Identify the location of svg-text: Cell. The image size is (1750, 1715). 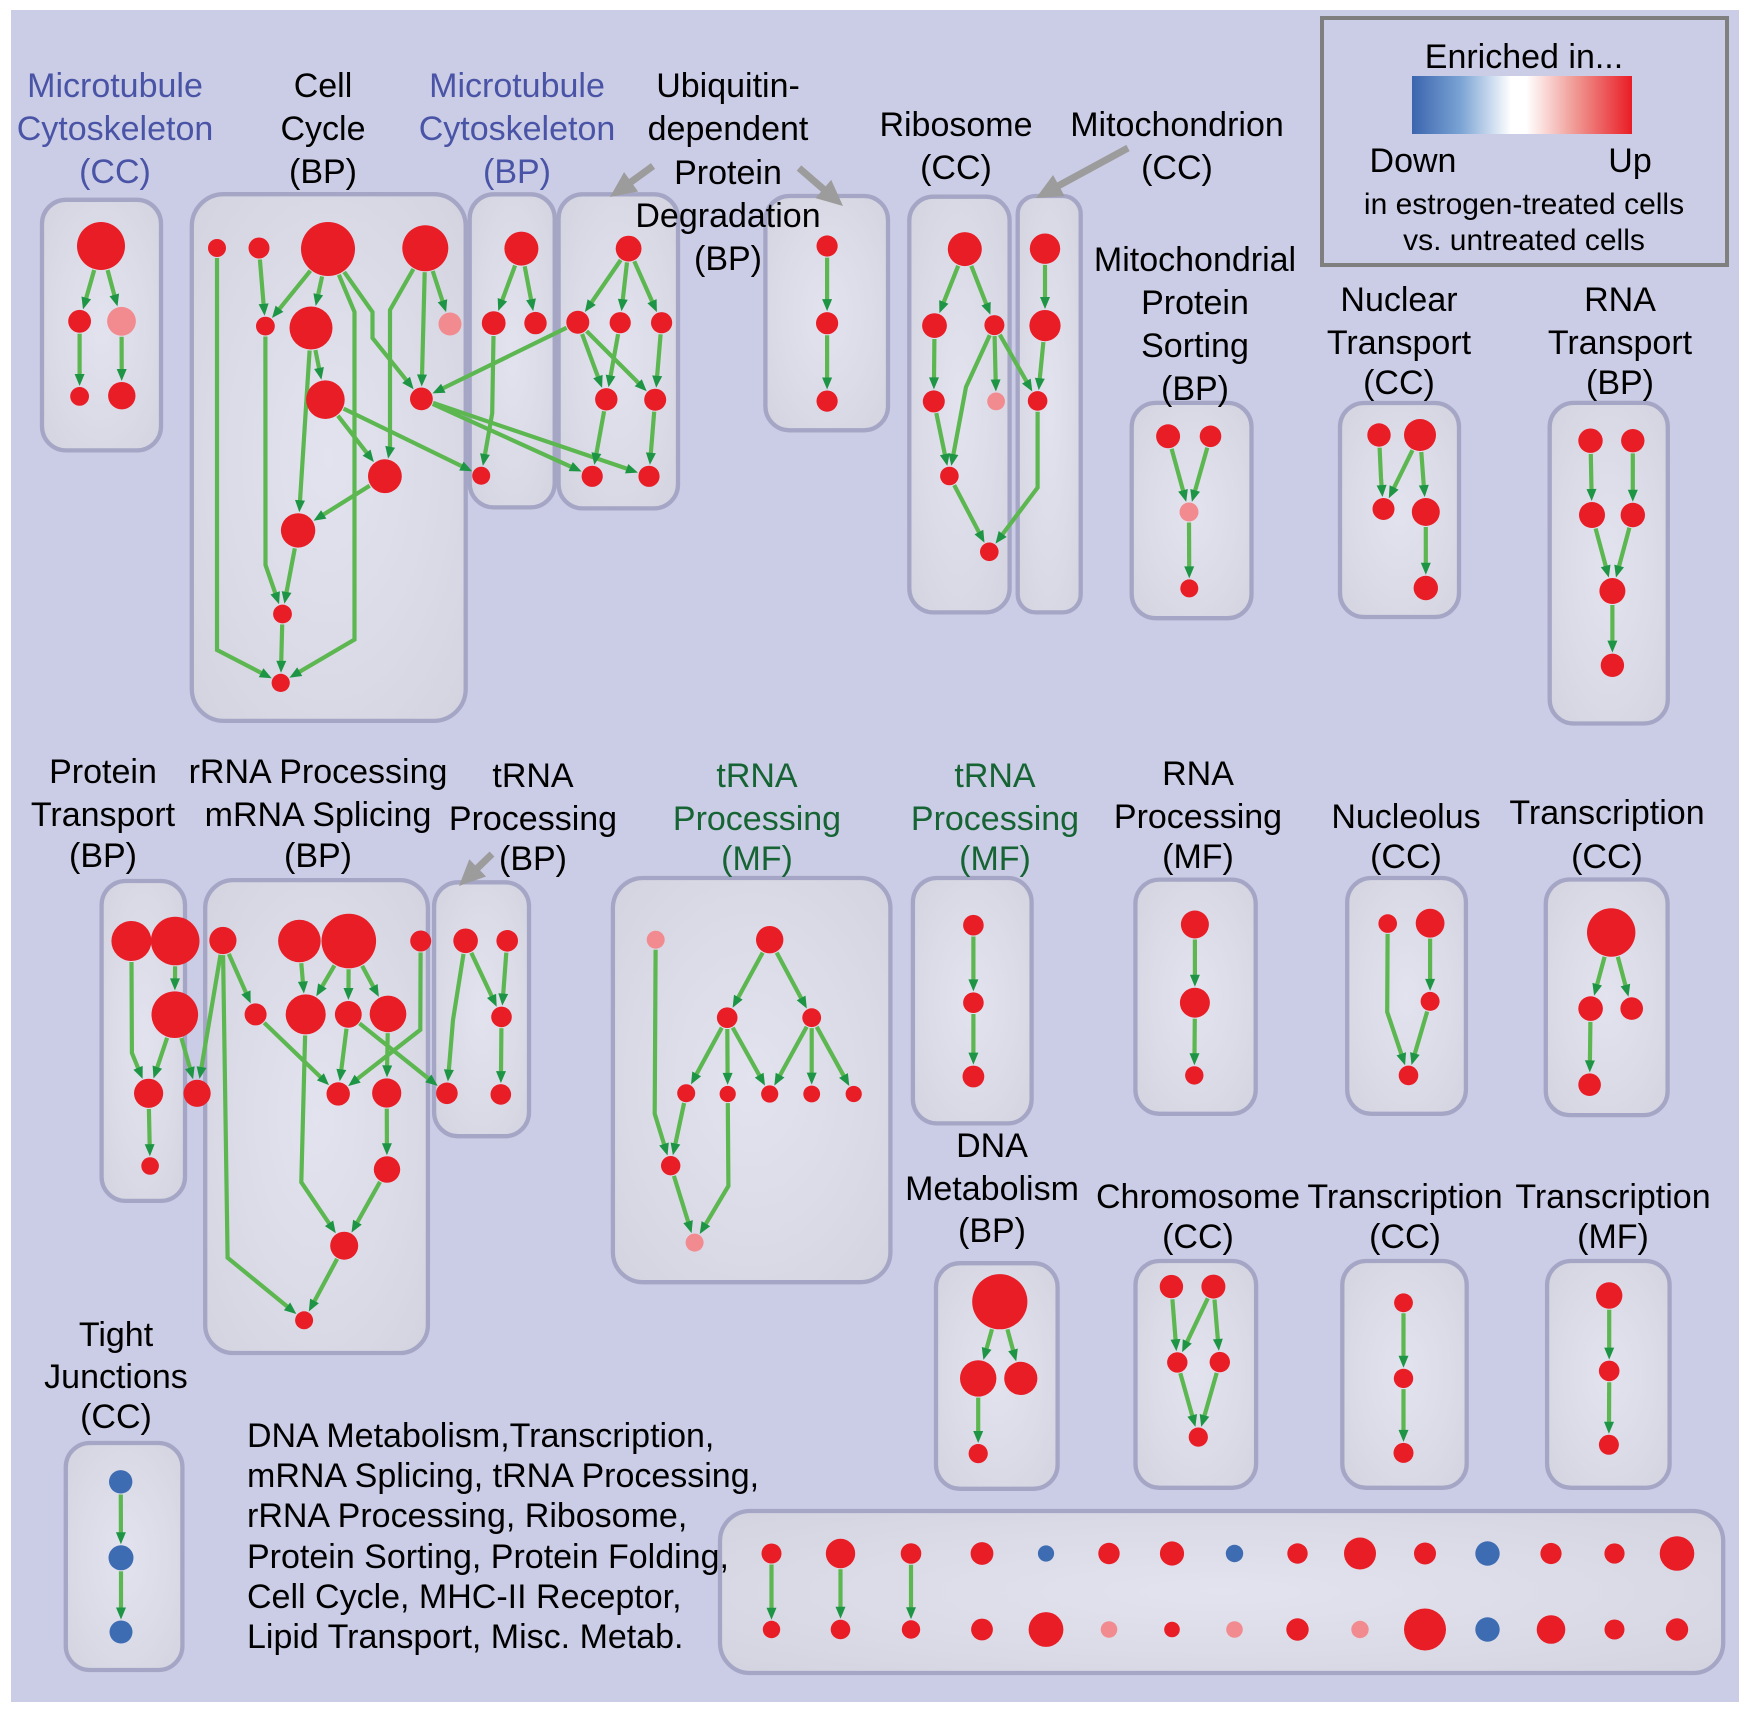
(323, 86).